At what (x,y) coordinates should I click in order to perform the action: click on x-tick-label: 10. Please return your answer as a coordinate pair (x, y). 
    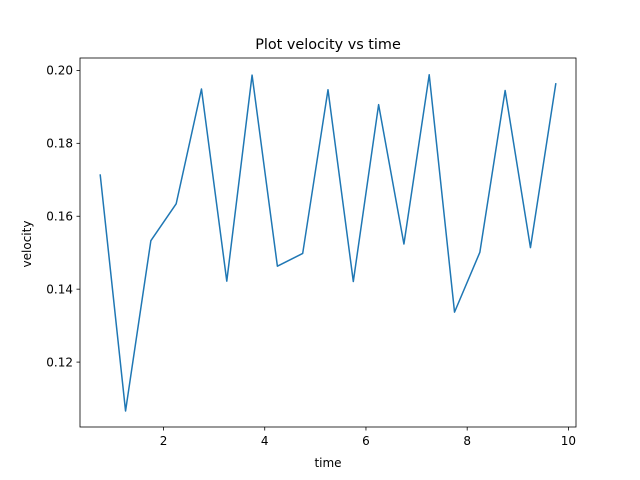
    Looking at the image, I should click on (568, 441).